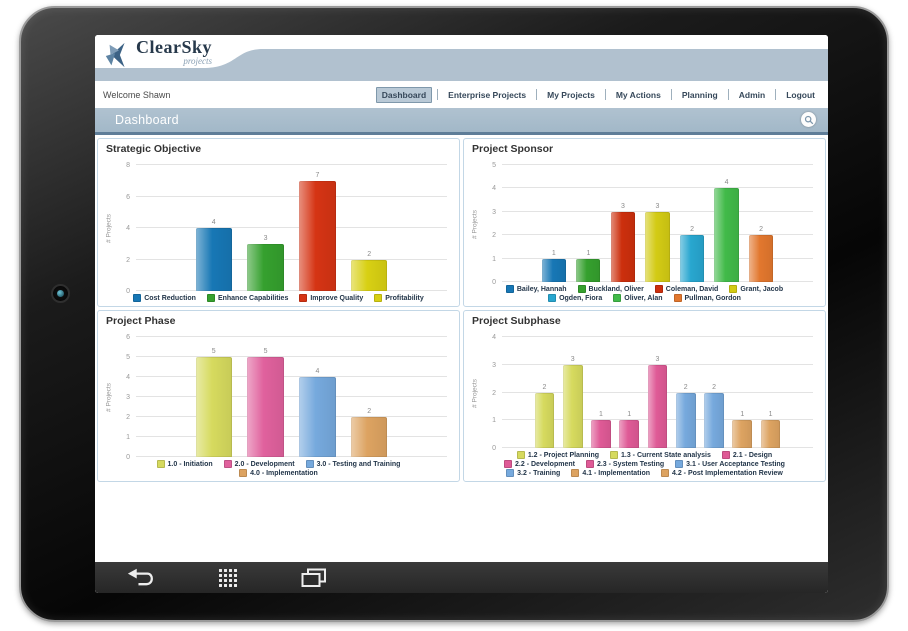 The image size is (908, 631). I want to click on bar-4-1-implementation, so click(742, 434).